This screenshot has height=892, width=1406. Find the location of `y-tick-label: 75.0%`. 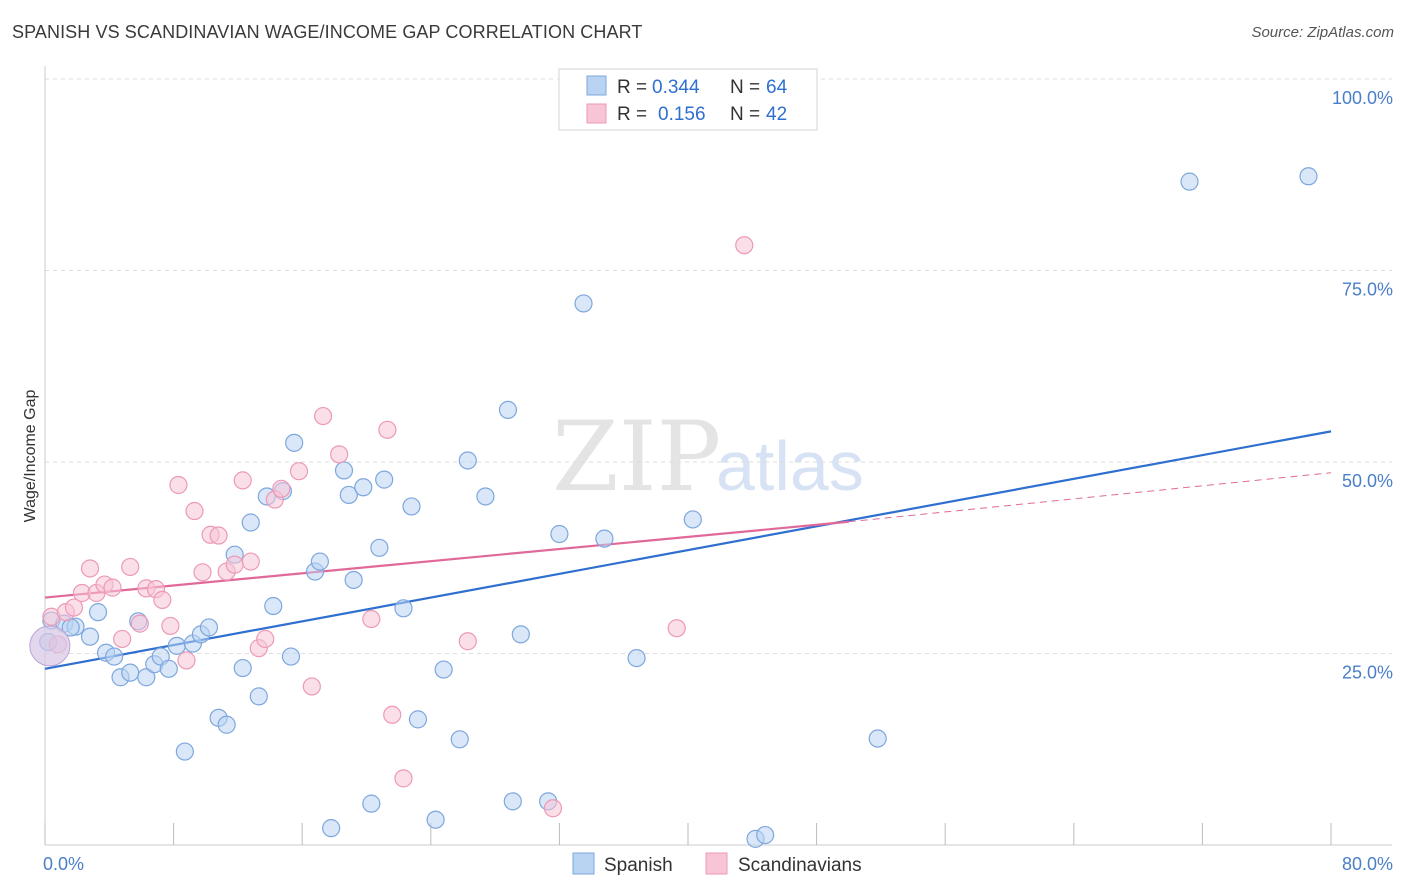

y-tick-label: 75.0% is located at coordinates (1367, 290).